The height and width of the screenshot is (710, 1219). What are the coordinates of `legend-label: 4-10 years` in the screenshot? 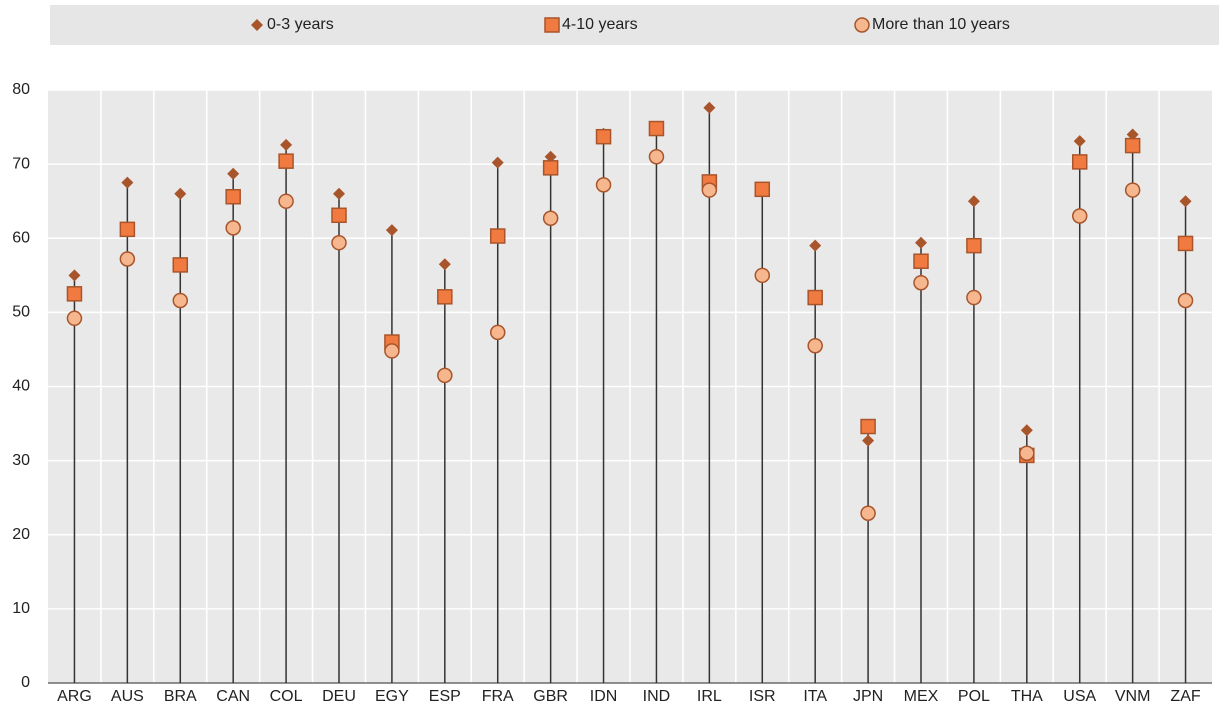 It's located at (600, 24).